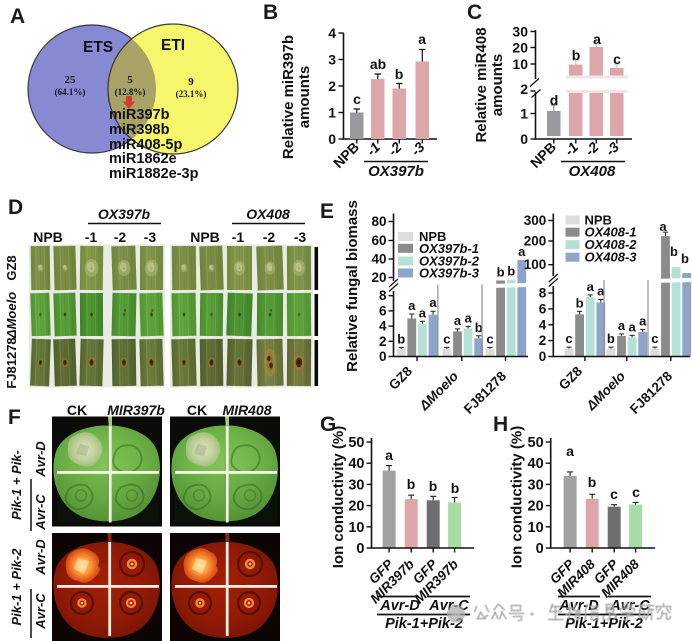 The height and width of the screenshot is (641, 692). What do you see at coordinates (191, 94) in the screenshot?
I see `svg-text: (23.1%)` at bounding box center [191, 94].